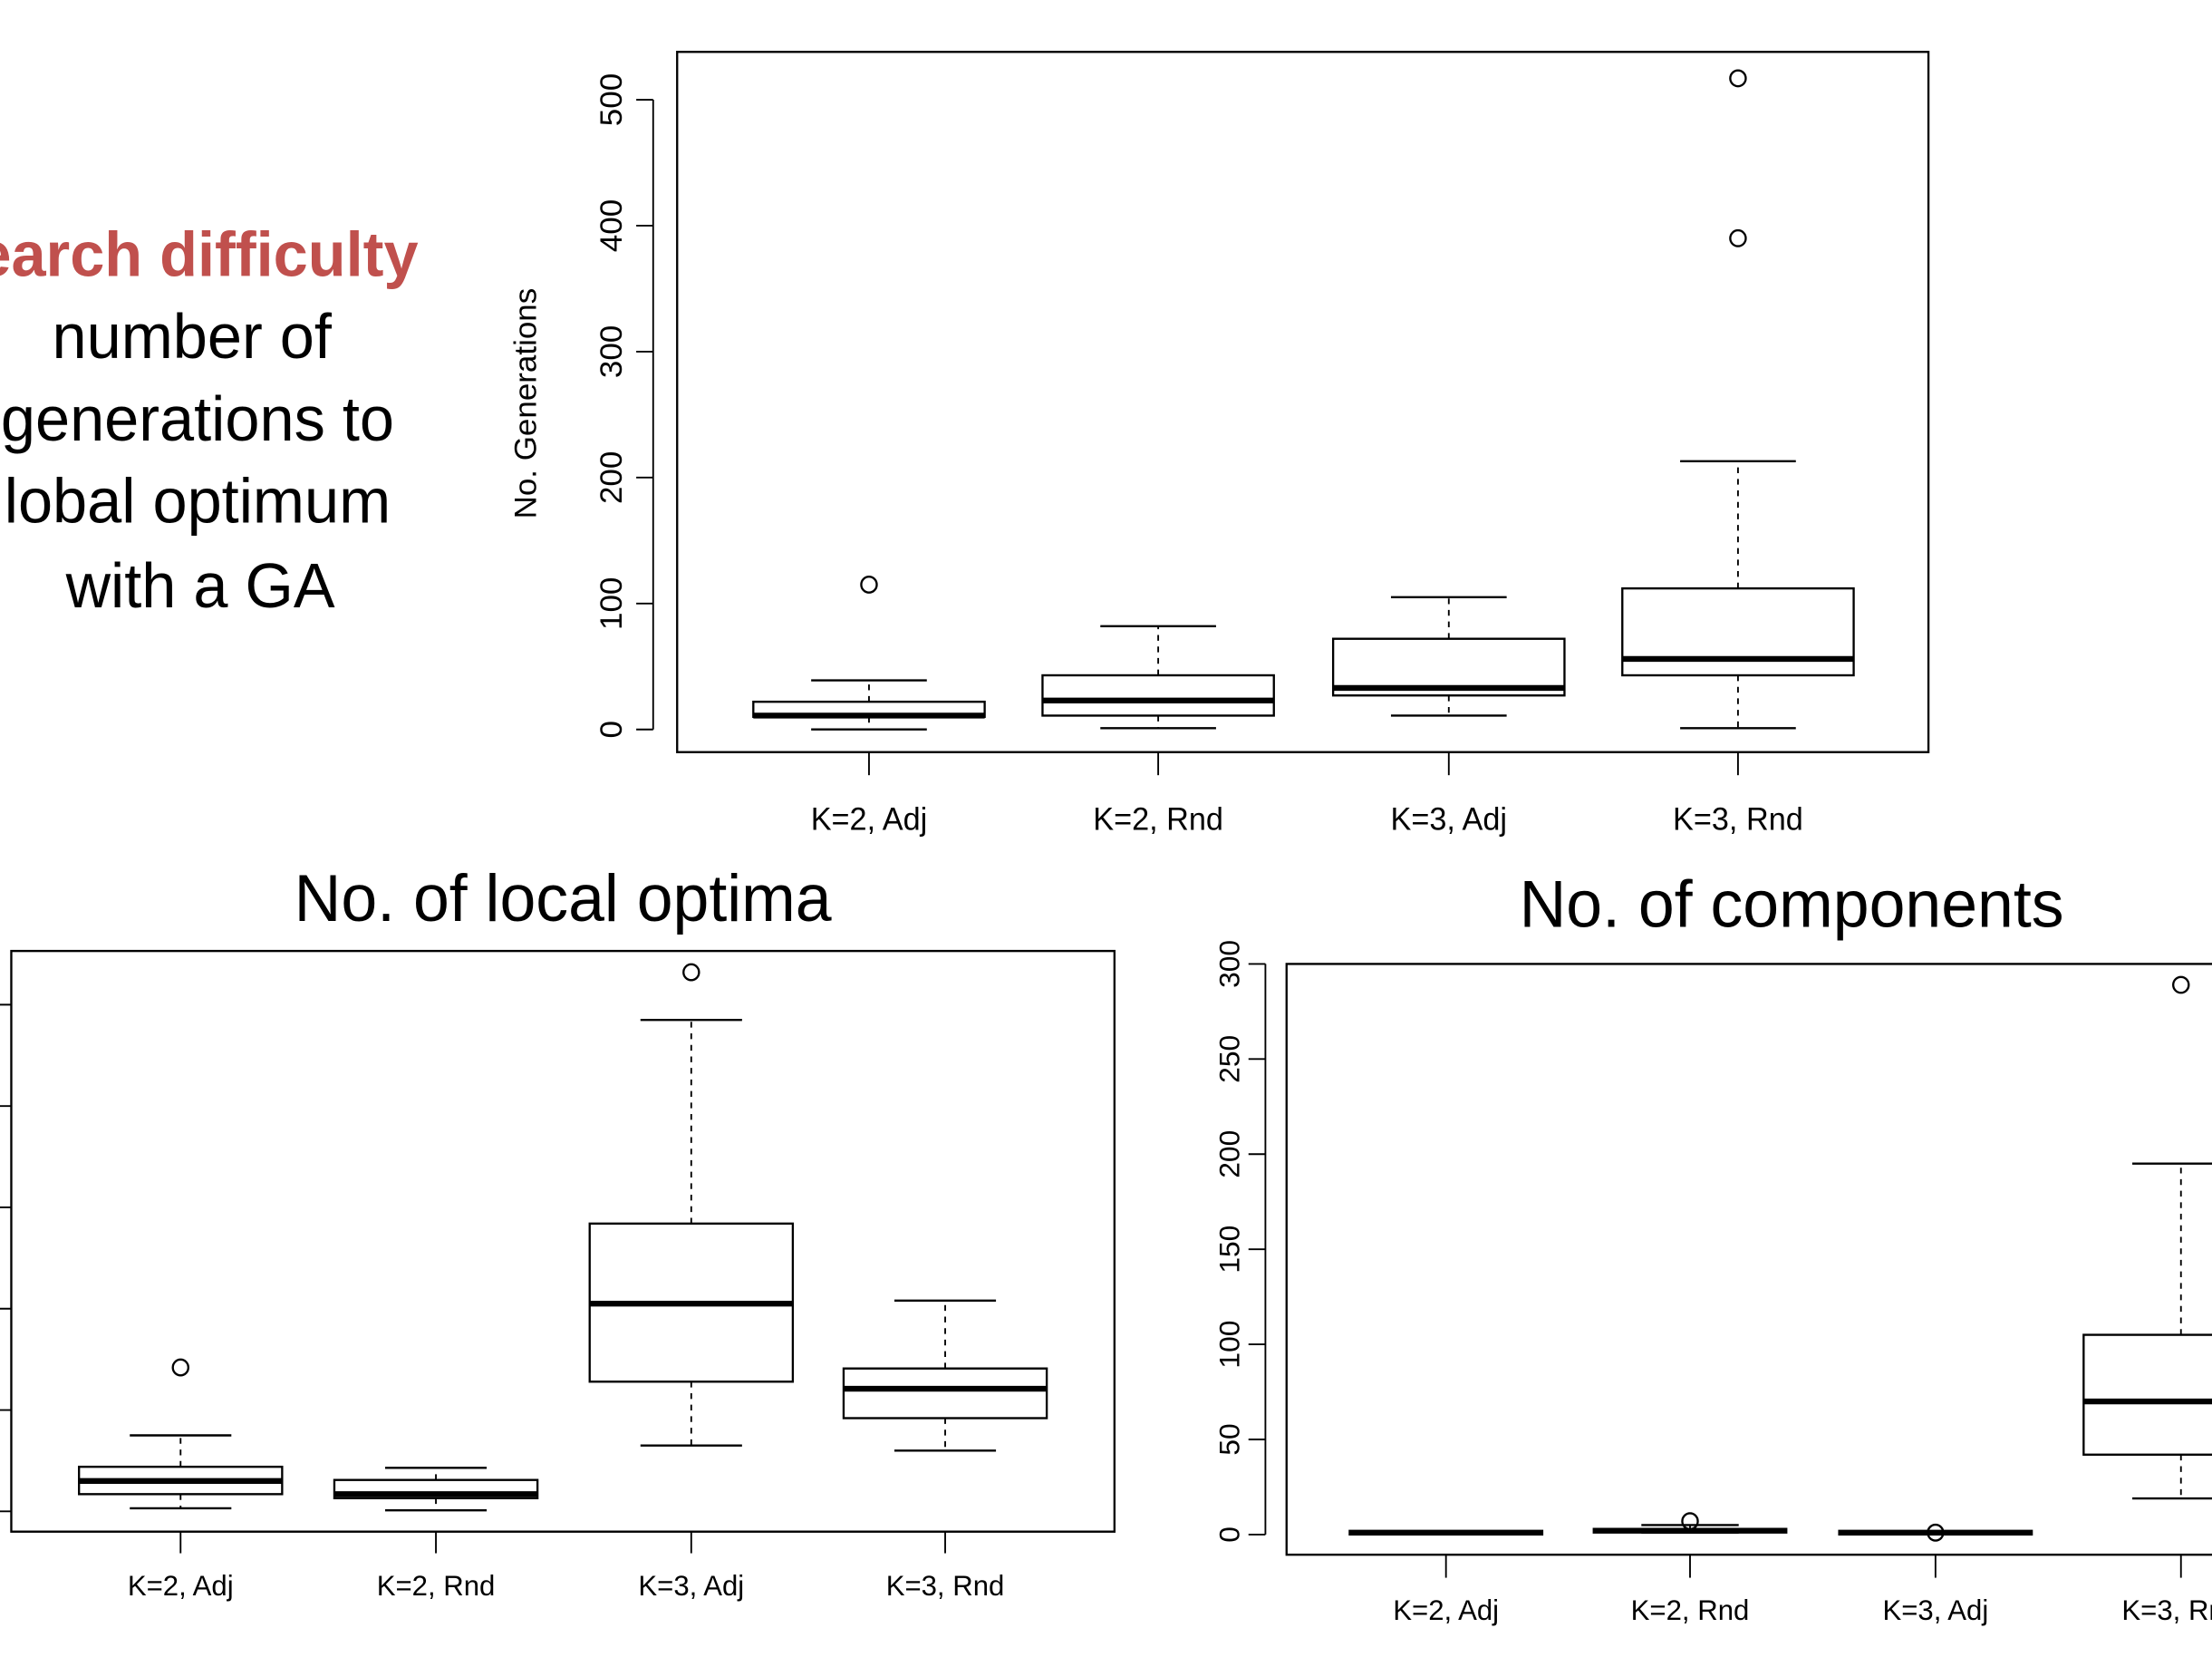  Describe the element at coordinates (1230, 1439) in the screenshot. I see `y-tick-label: 50` at that location.